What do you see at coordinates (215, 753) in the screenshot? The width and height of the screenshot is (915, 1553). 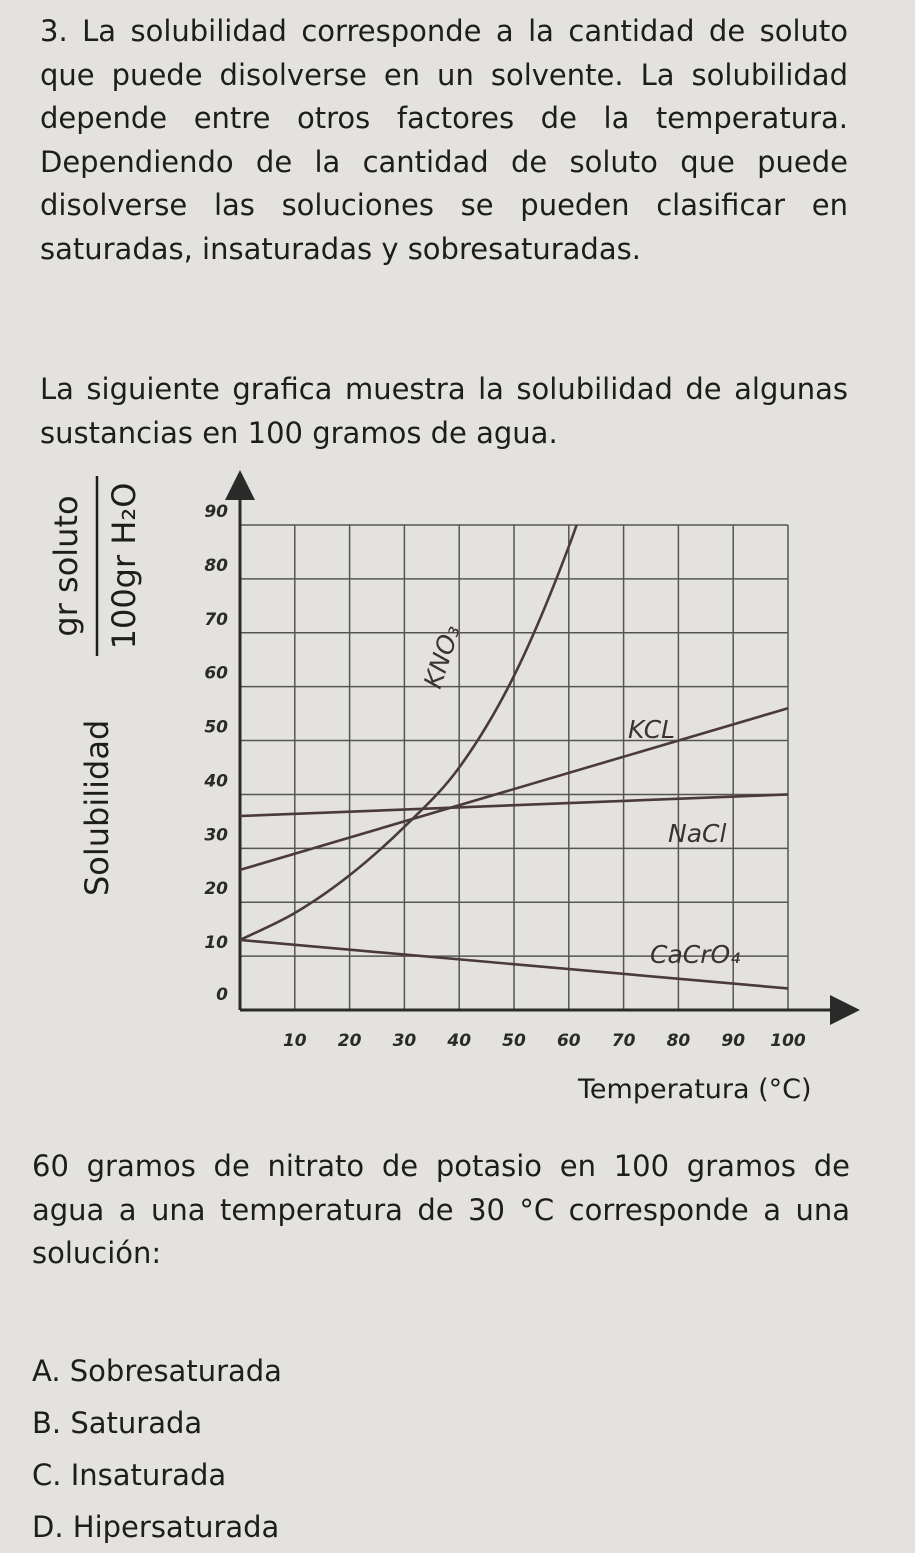 I see `y-tick-labels: 0 10 20 30 40 50 60 70 80 90` at bounding box center [215, 753].